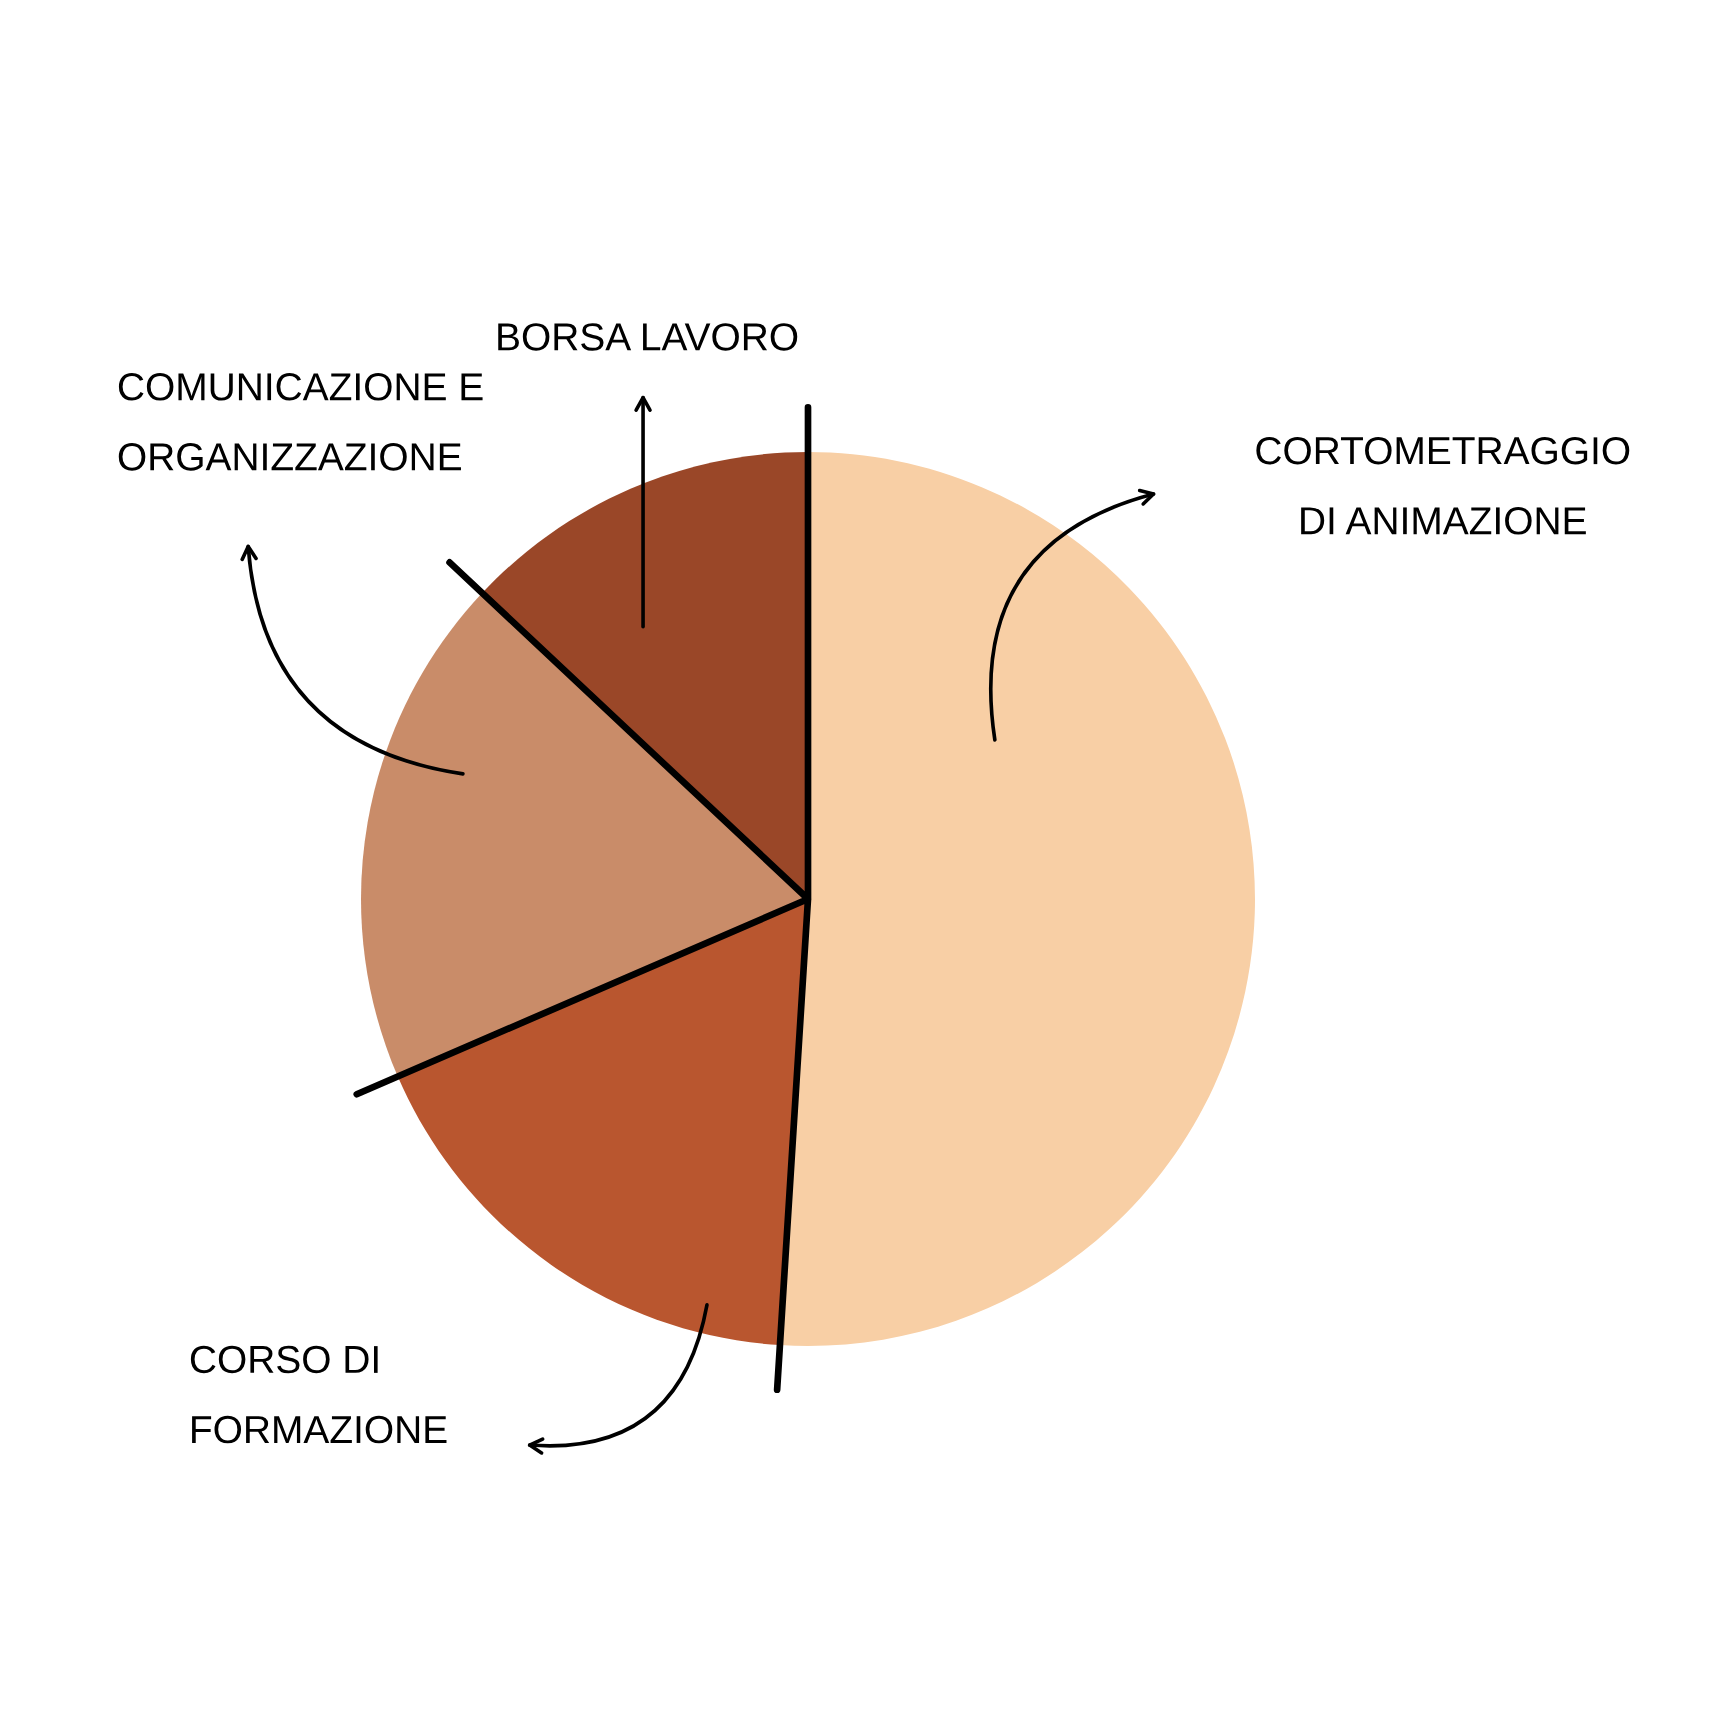  Describe the element at coordinates (1443, 485) in the screenshot. I see `slice-label: CORTOMETRAGGIO DI ANIMAZIONE` at that location.